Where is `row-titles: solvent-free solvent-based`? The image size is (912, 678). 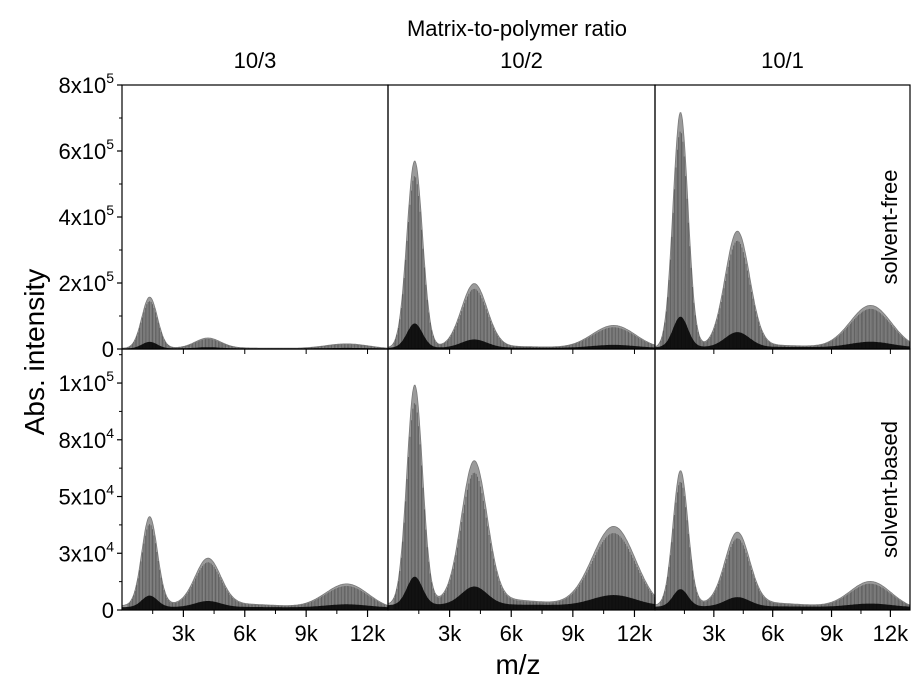
row-titles: solvent-free solvent-based is located at coordinates (889, 364).